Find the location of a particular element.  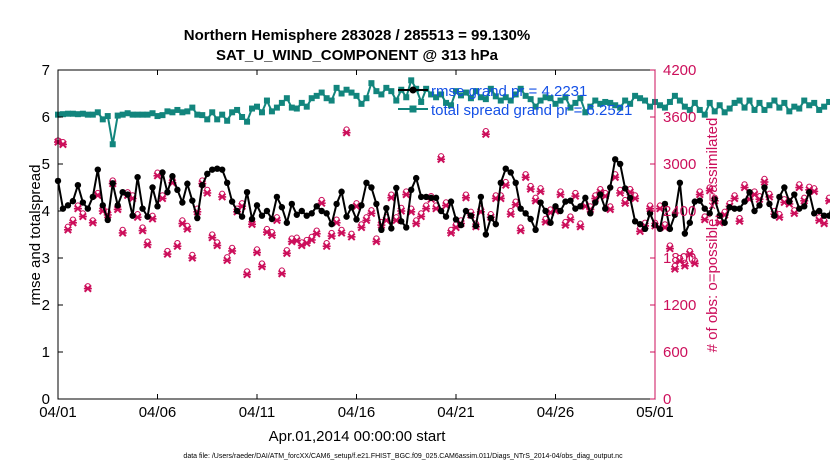

x-tick-label: 04/26 is located at coordinates (556, 412).